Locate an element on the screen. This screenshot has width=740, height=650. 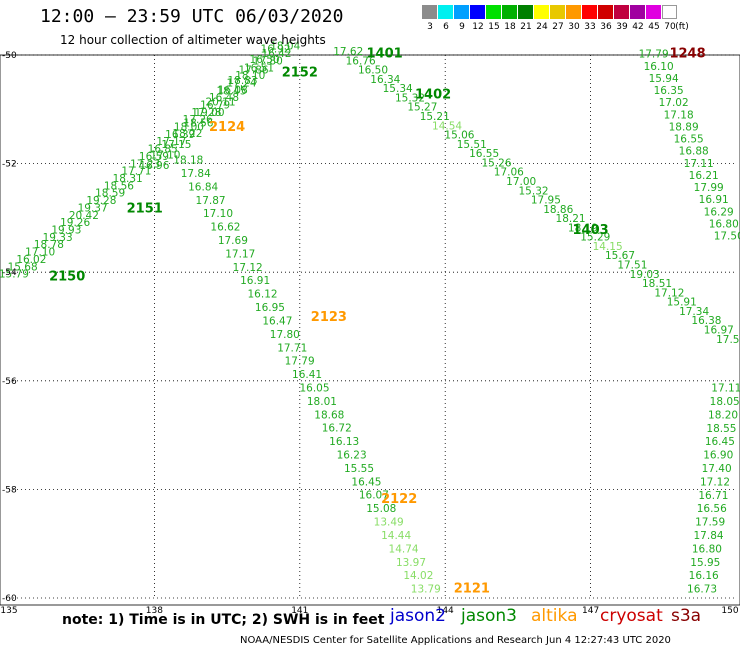
wave-height-value: 18.20 is located at coordinates (723, 415).